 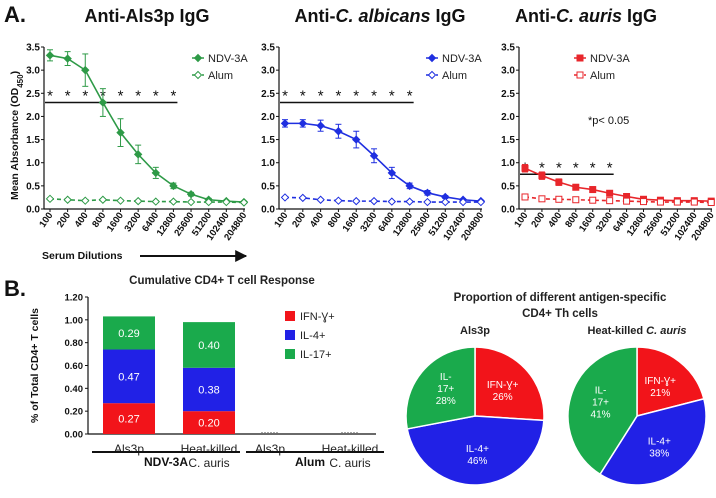 What do you see at coordinates (74, 412) in the screenshot?
I see `y-tick-label: 0.20` at bounding box center [74, 412].